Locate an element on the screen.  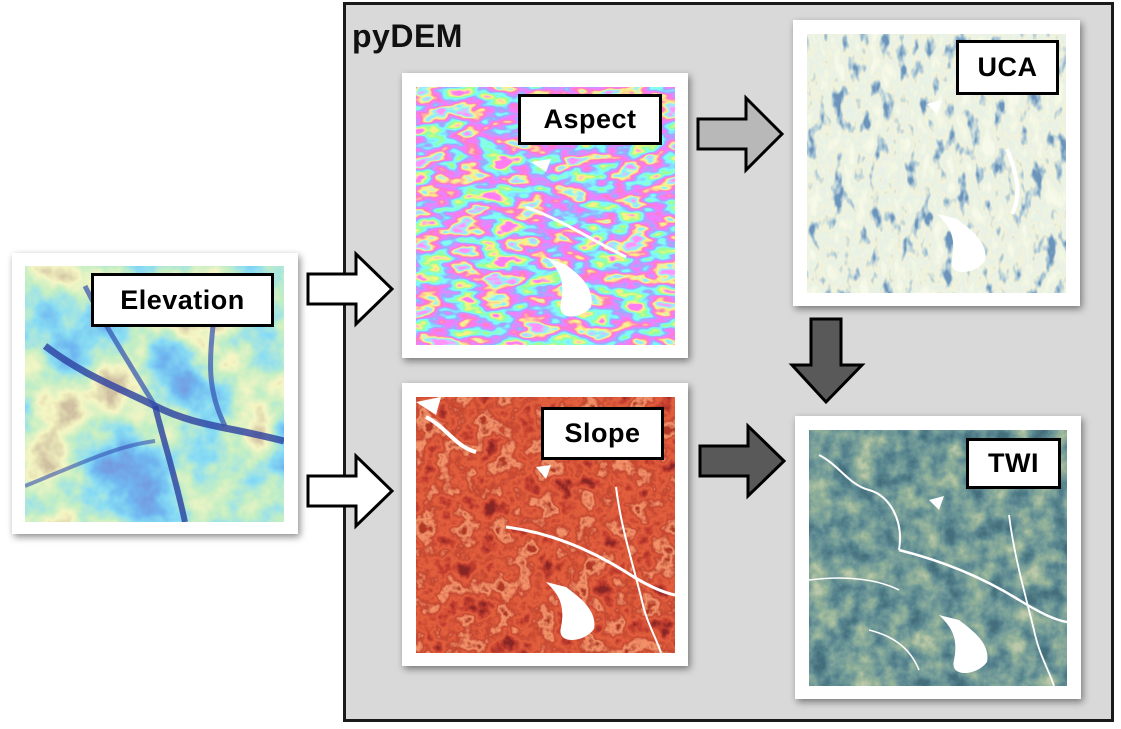
arrow-aspect-to-uca is located at coordinates (740, 134).